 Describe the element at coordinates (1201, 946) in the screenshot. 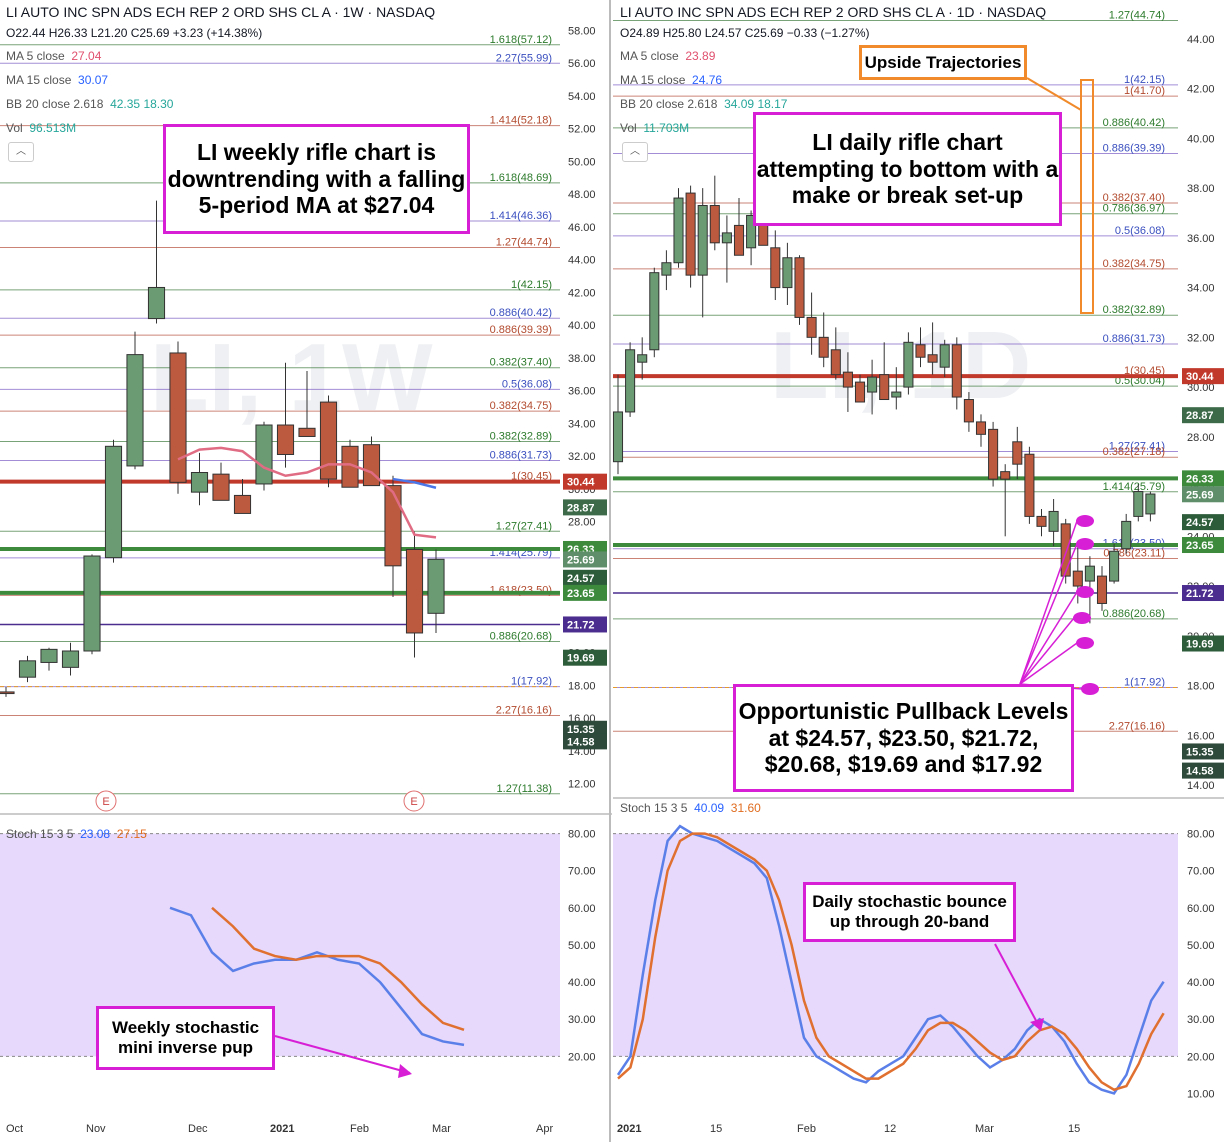

I see `daily-stoch-tick: 50.00` at that location.